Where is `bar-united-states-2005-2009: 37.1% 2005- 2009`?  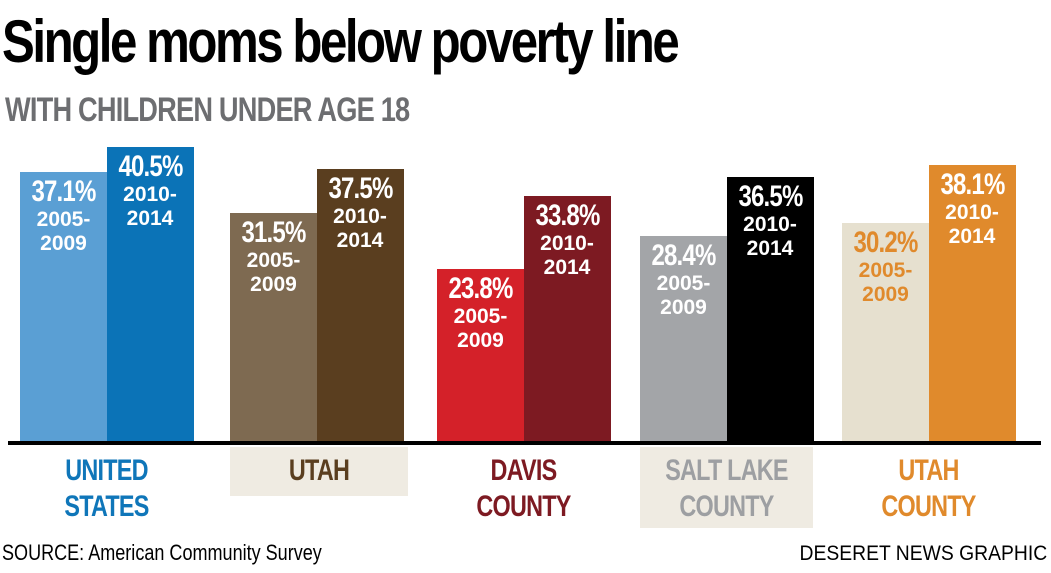
bar-united-states-2005-2009: 37.1% 2005- 2009 is located at coordinates (63, 307).